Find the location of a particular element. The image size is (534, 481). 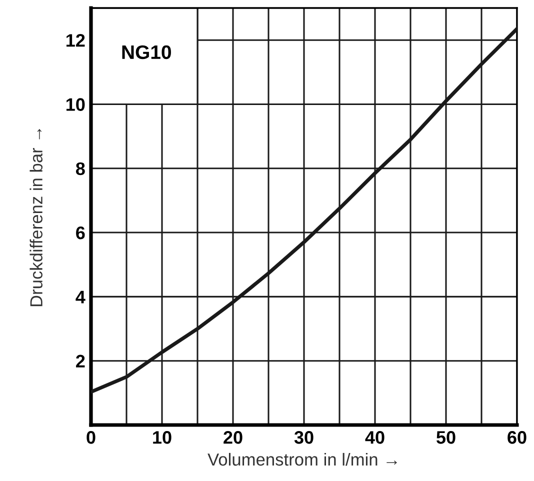

x-tick-label: 60 is located at coordinates (517, 437).